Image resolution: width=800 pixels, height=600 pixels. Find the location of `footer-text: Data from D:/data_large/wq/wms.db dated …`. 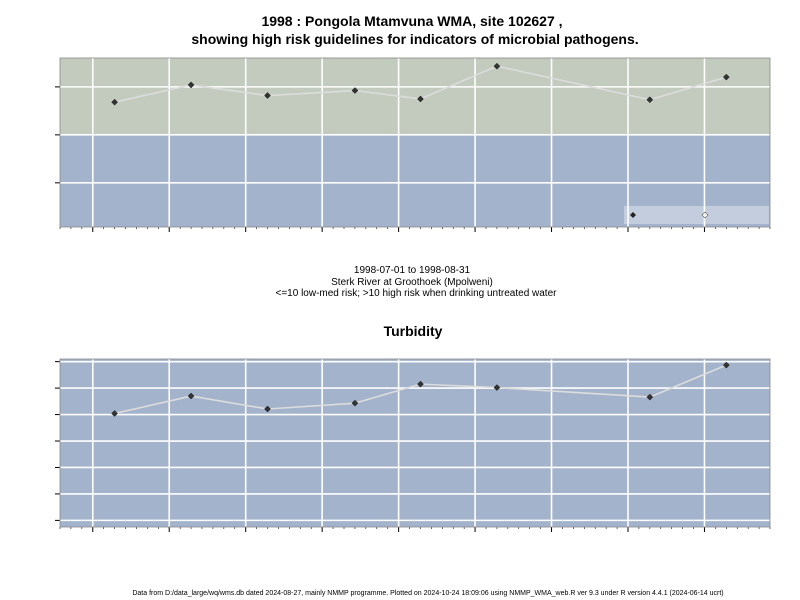

footer-text: Data from D:/data_large/wq/wms.db dated … is located at coordinates (427, 593).